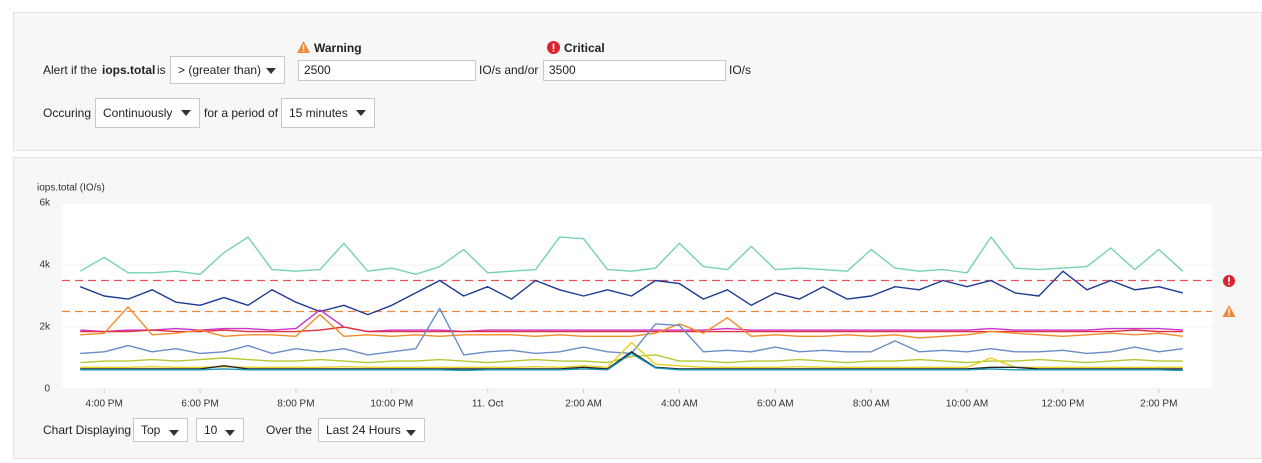  What do you see at coordinates (553, 47) in the screenshot?
I see `critical-header-icon` at bounding box center [553, 47].